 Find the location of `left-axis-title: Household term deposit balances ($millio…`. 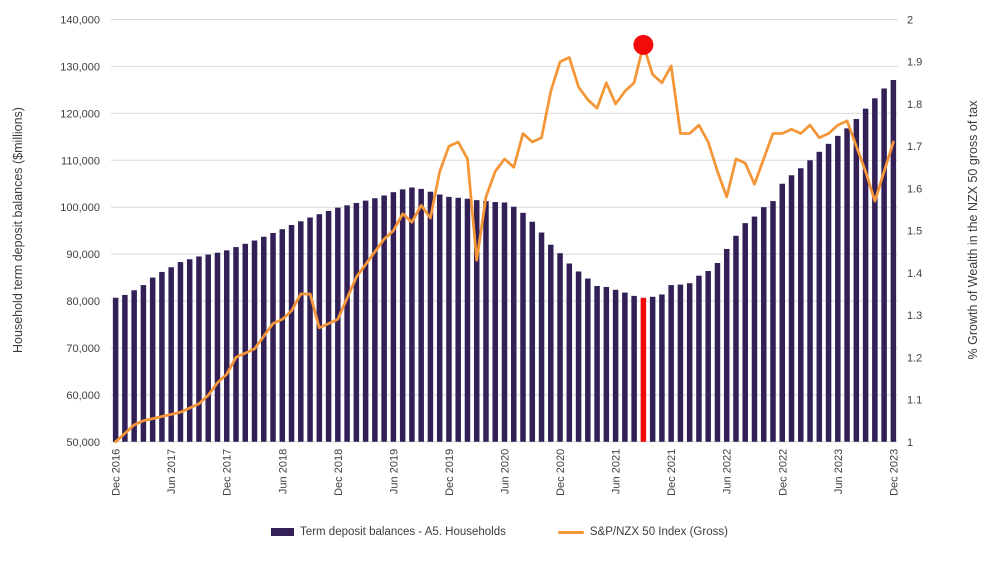

left-axis-title: Household term deposit balances ($millio… is located at coordinates (18, 230).